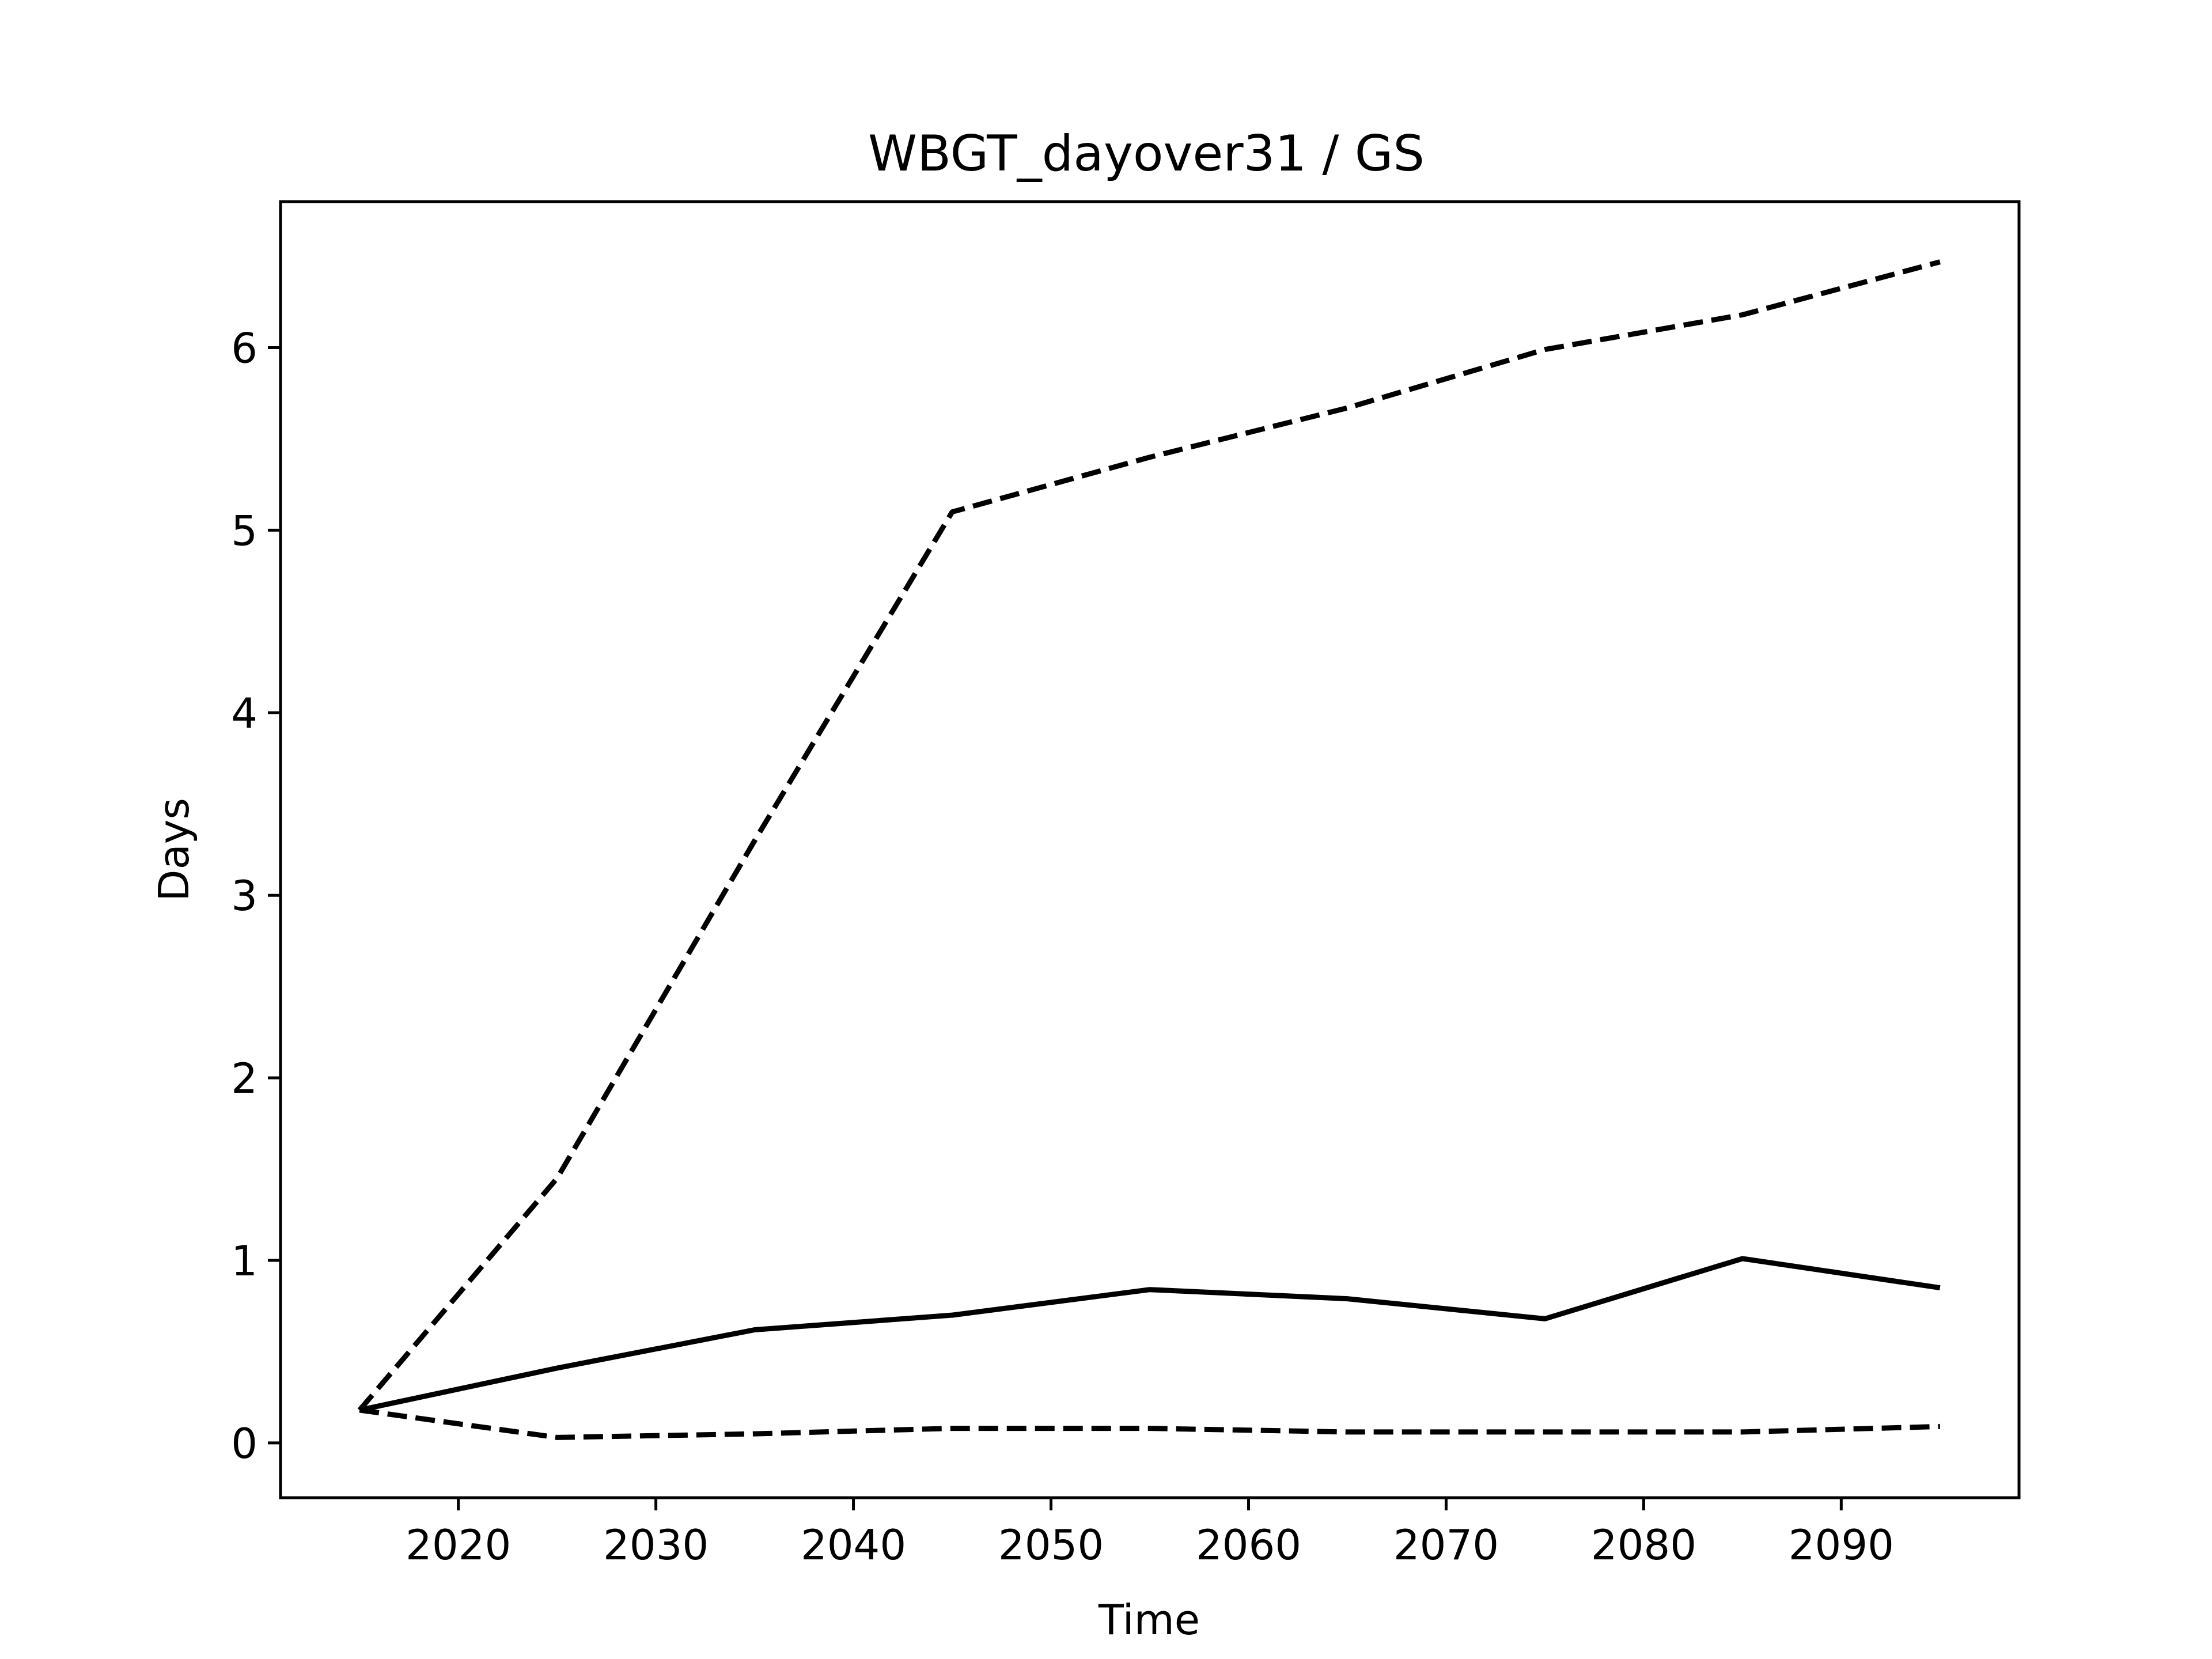  What do you see at coordinates (1051, 1545) in the screenshot?
I see `x-tick-label: 2050` at bounding box center [1051, 1545].